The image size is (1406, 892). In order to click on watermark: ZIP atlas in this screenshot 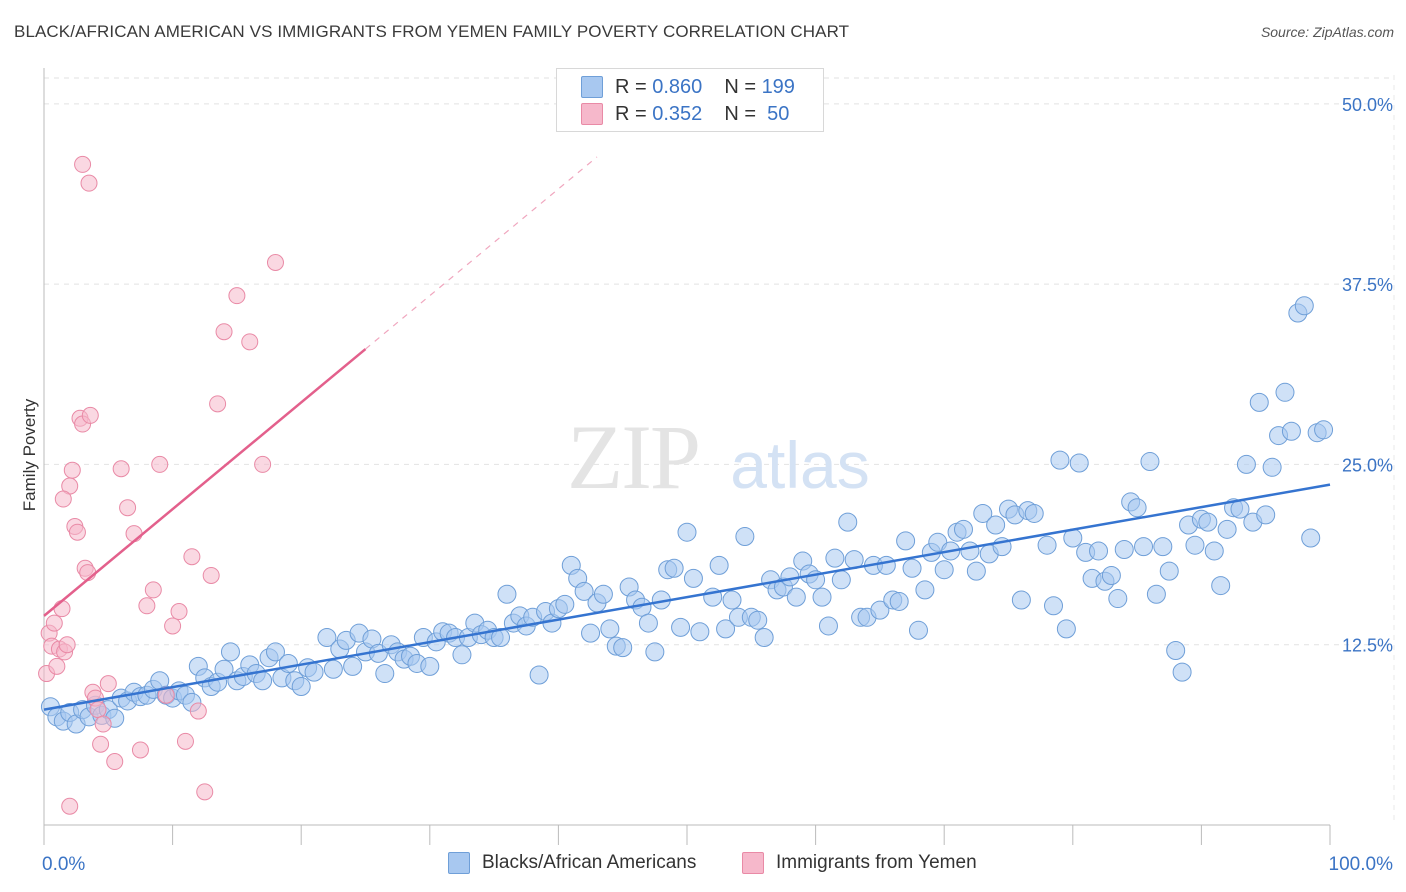, I will do `click(718, 457)`.